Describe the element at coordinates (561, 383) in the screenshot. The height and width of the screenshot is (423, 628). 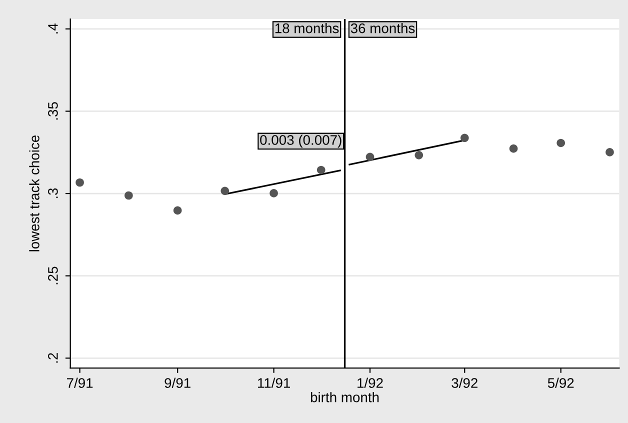
I see `x-tick-label: 5/92` at that location.